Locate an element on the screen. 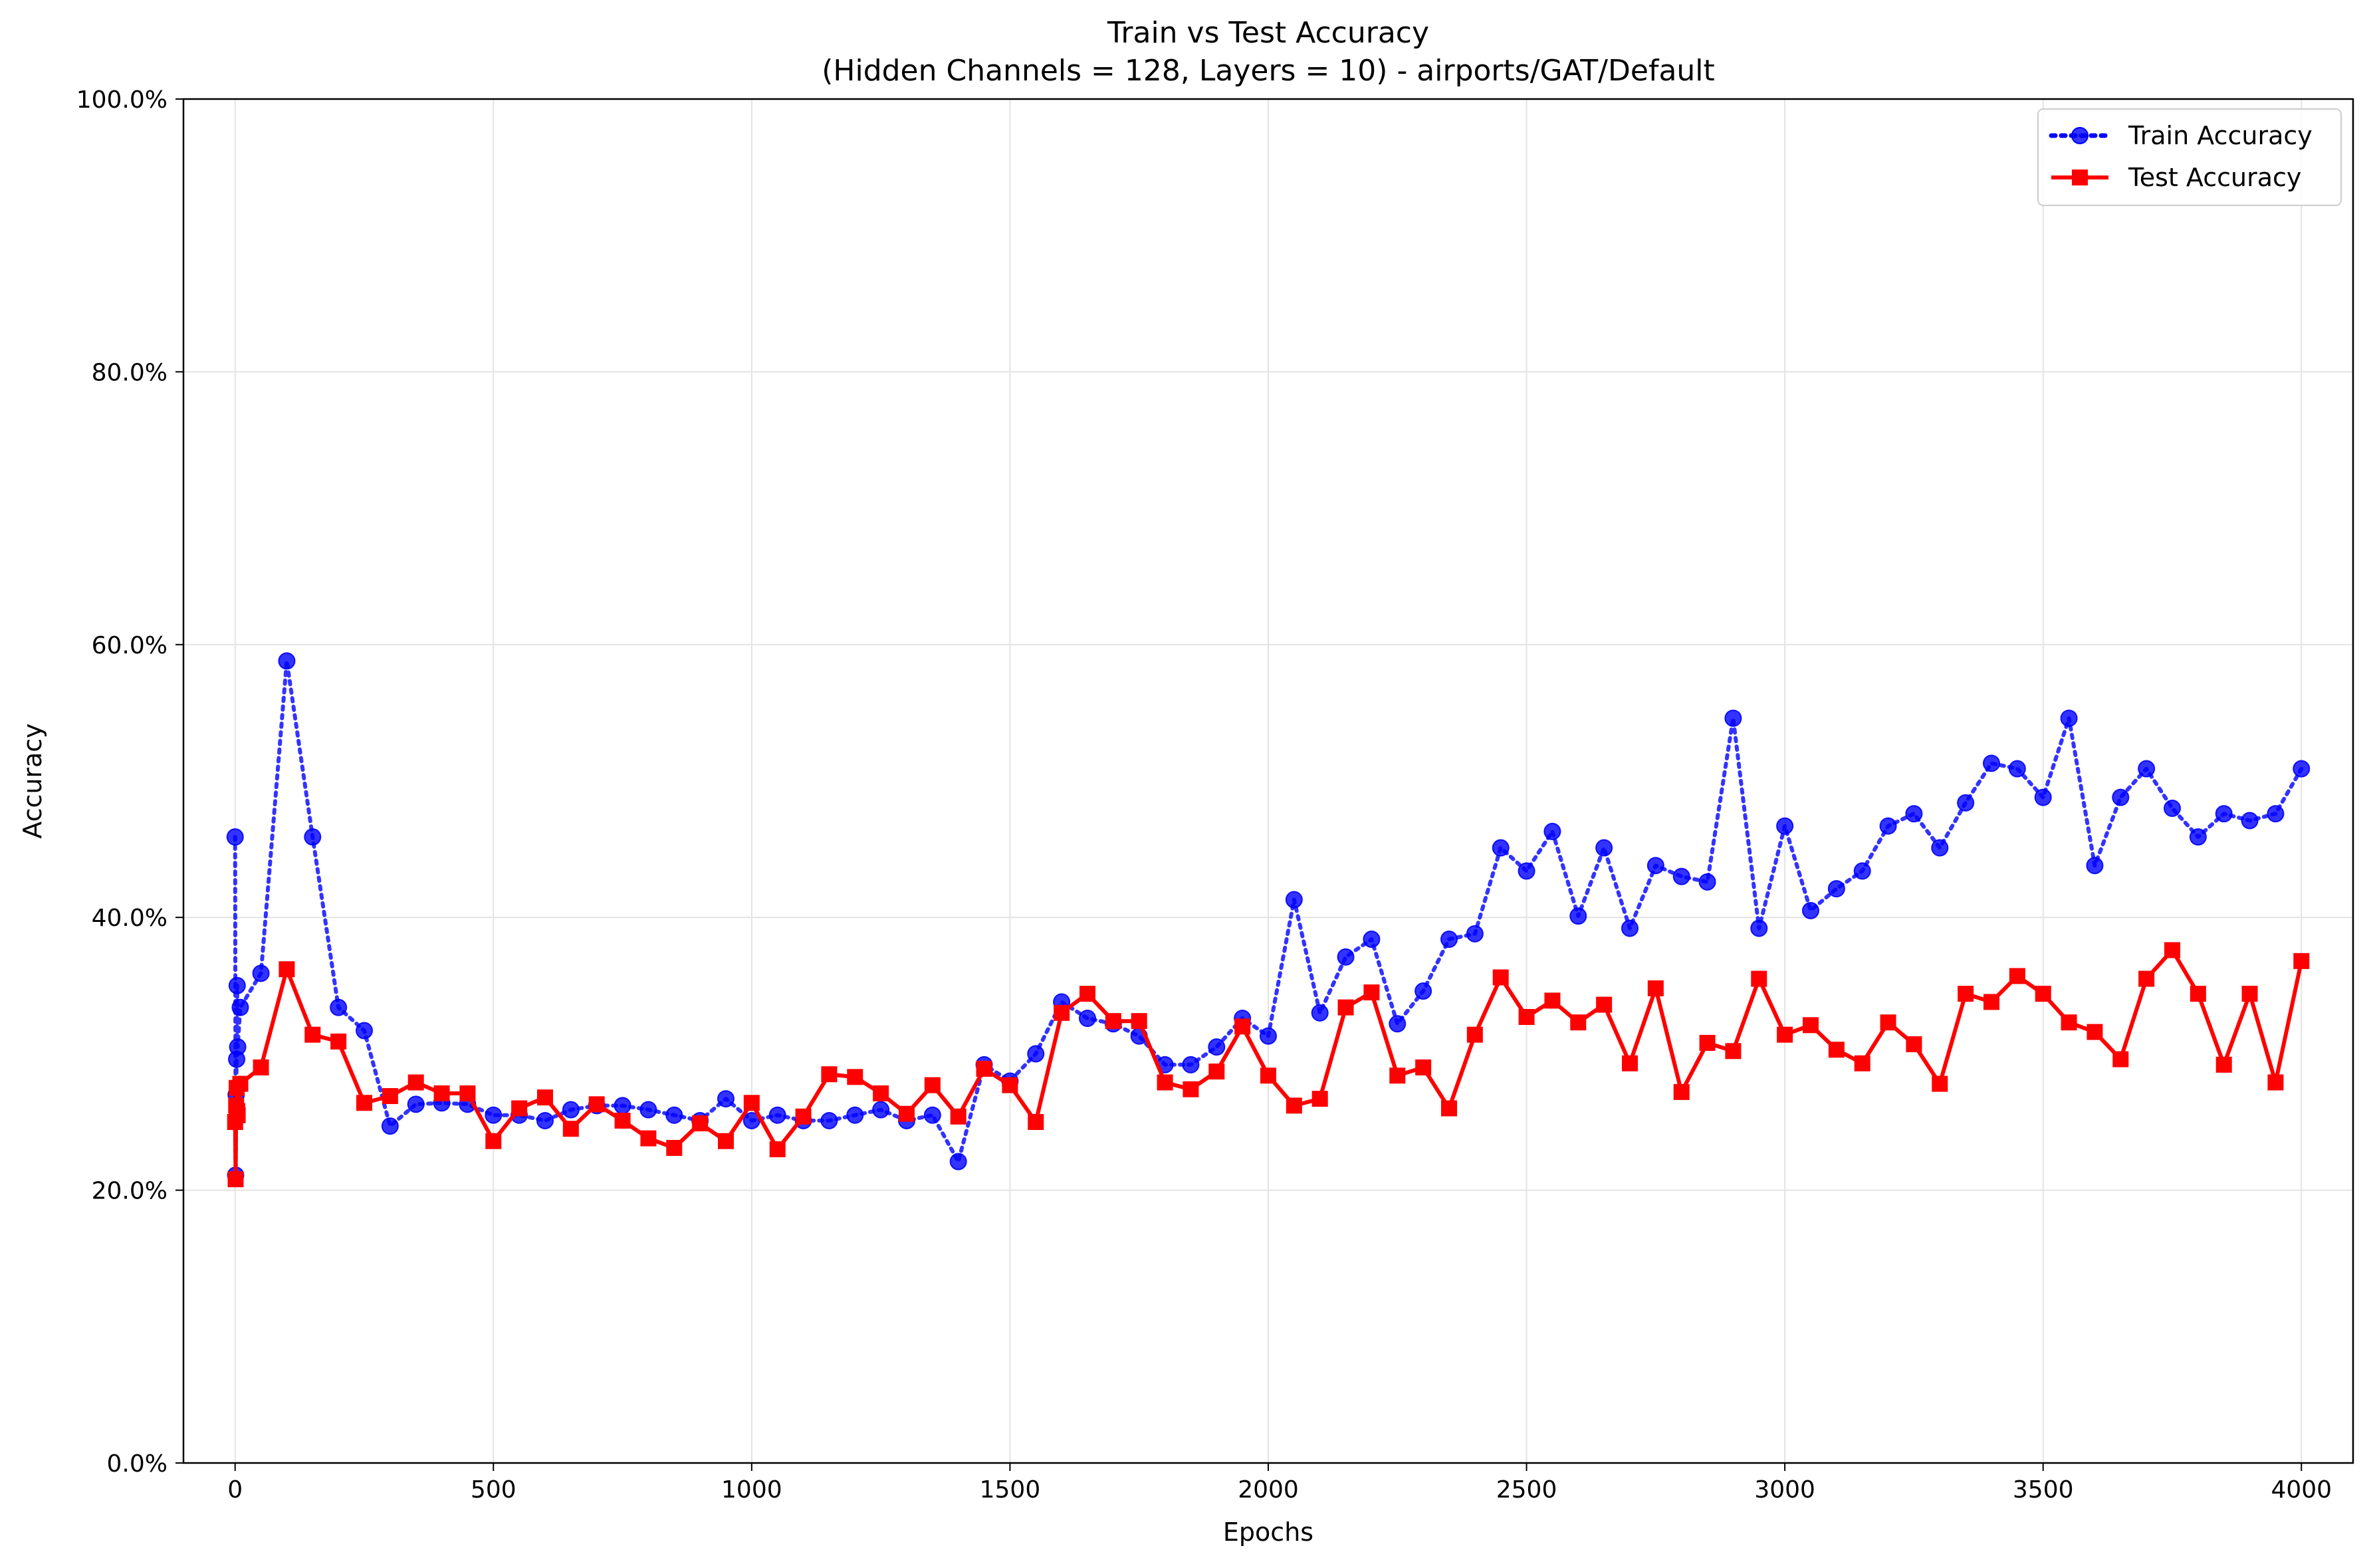  x-tick-label: 500 is located at coordinates (493, 1490).